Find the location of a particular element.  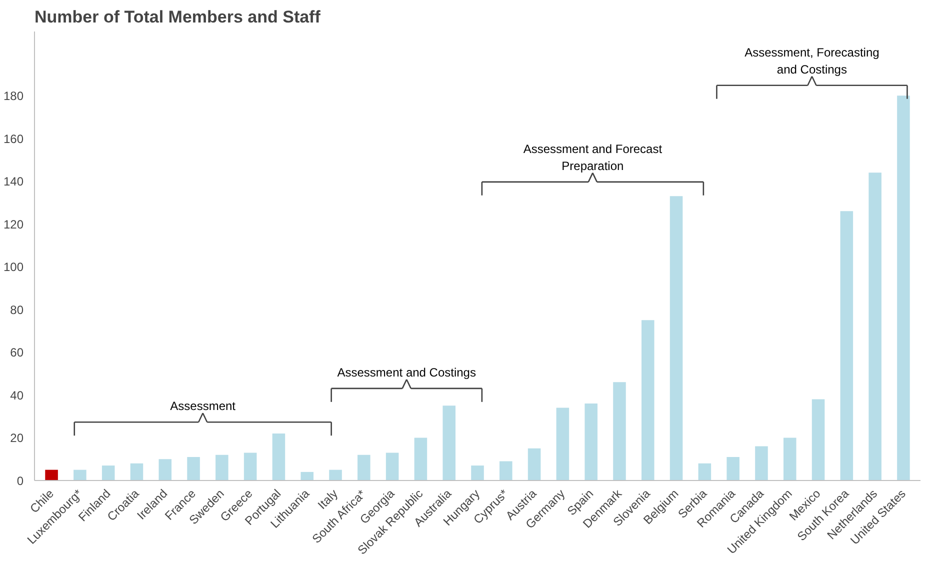

annotation: Assessment, Forecasting and Costings is located at coordinates (812, 61).